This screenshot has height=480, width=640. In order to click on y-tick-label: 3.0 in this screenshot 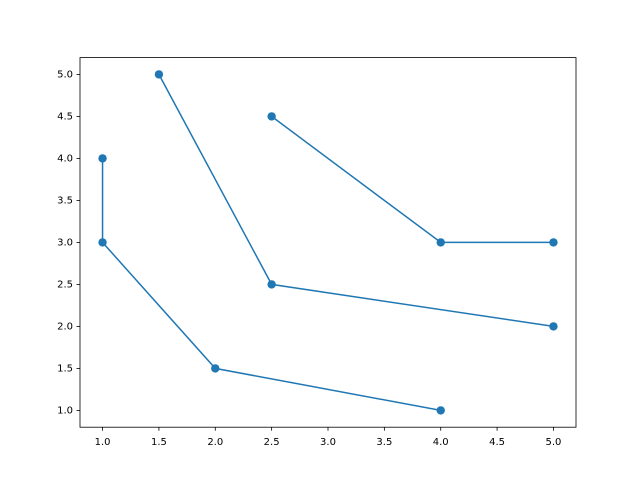, I will do `click(65, 242)`.